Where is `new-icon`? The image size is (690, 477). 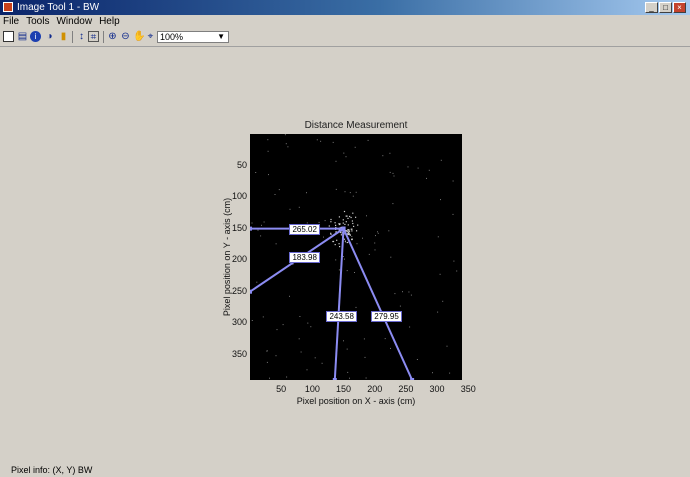
new-icon is located at coordinates (8, 36).